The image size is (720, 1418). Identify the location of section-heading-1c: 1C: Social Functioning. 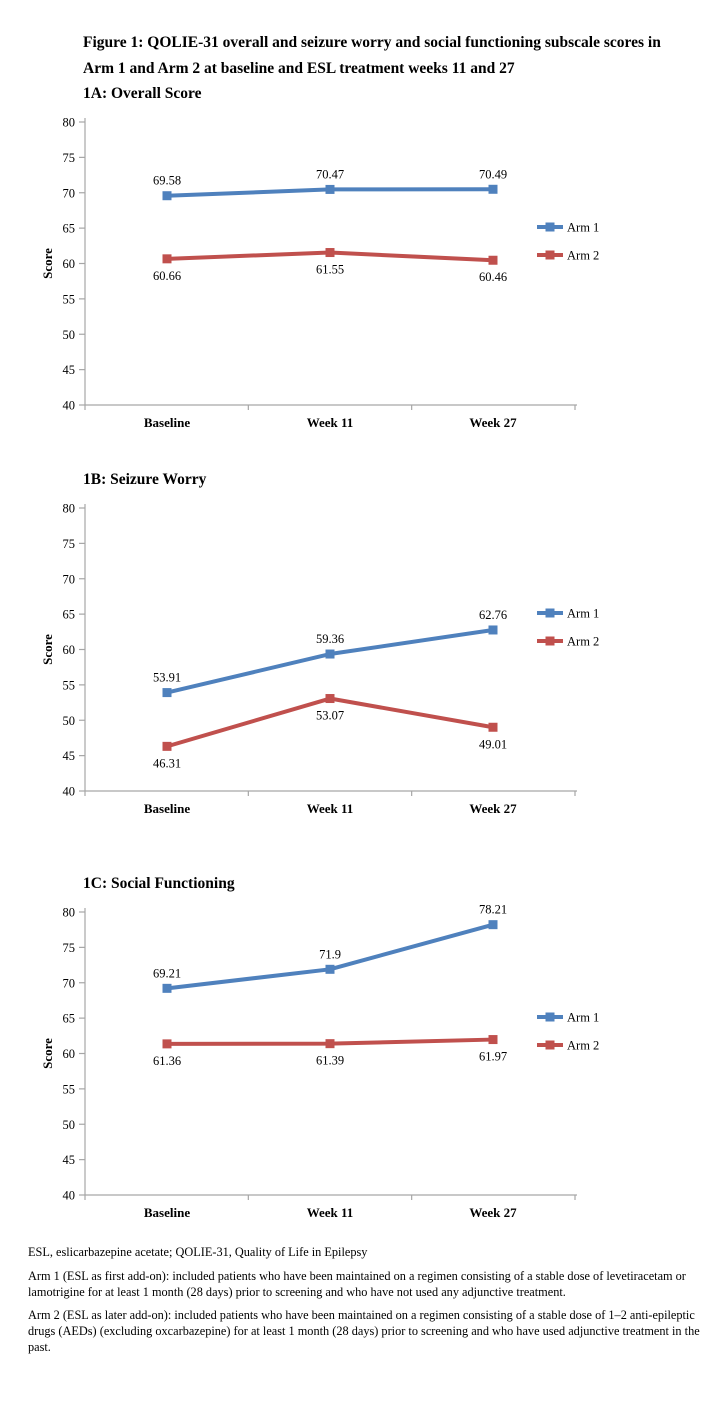
(159, 883).